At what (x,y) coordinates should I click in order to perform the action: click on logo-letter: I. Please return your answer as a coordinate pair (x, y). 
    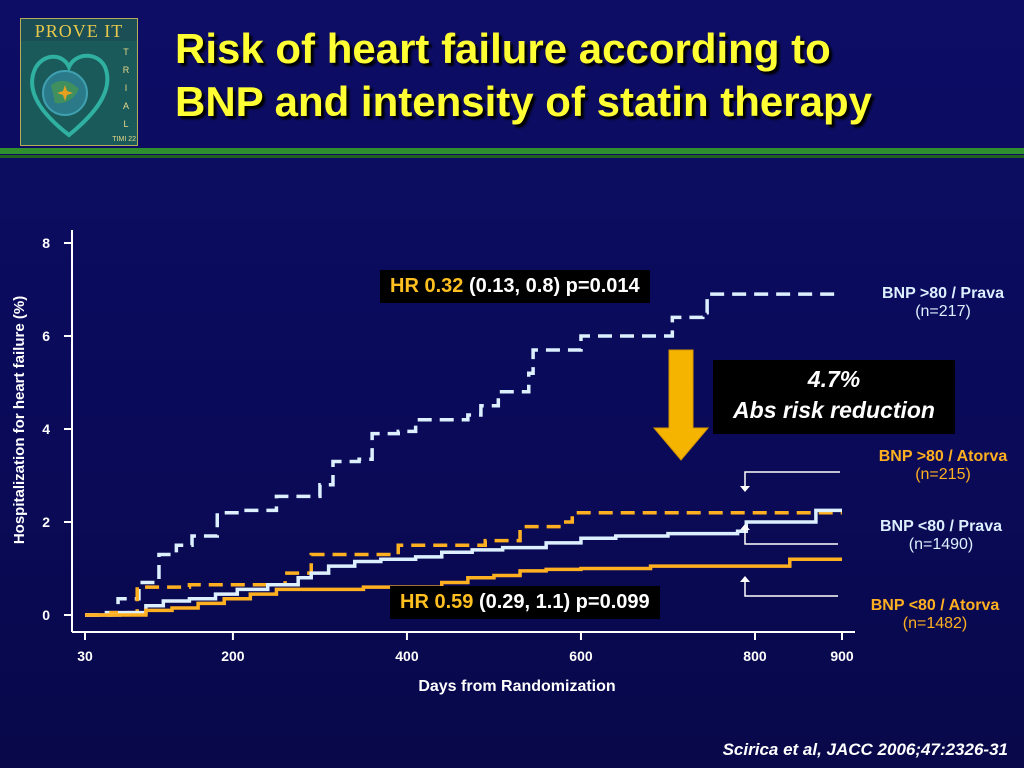
    Looking at the image, I should click on (126, 88).